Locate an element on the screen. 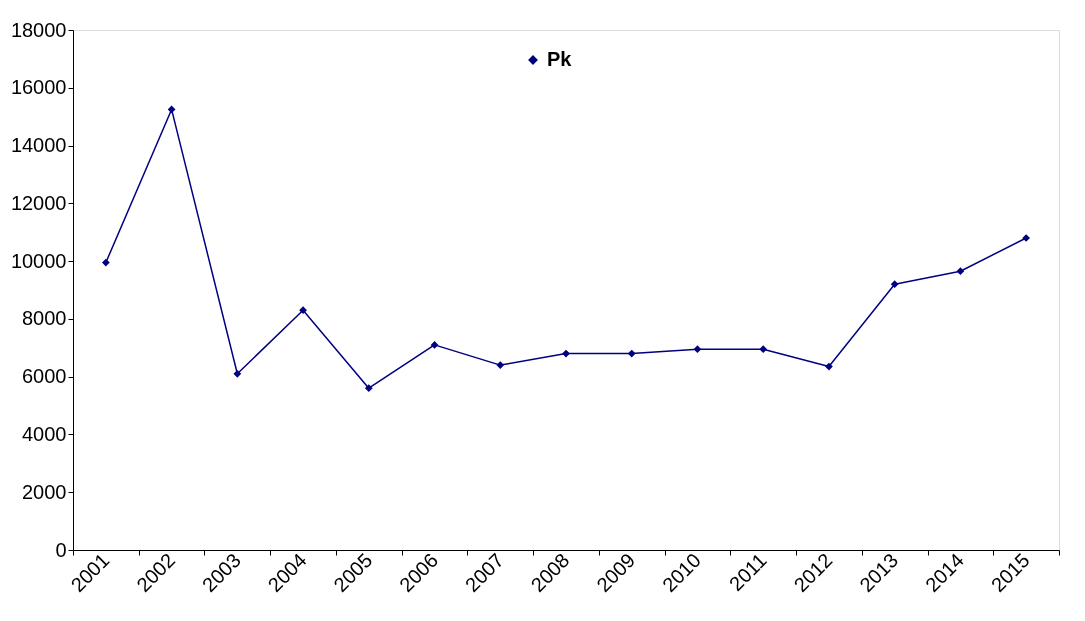 The image size is (1085, 621). y-tick-label: 18000 is located at coordinates (38, 29).